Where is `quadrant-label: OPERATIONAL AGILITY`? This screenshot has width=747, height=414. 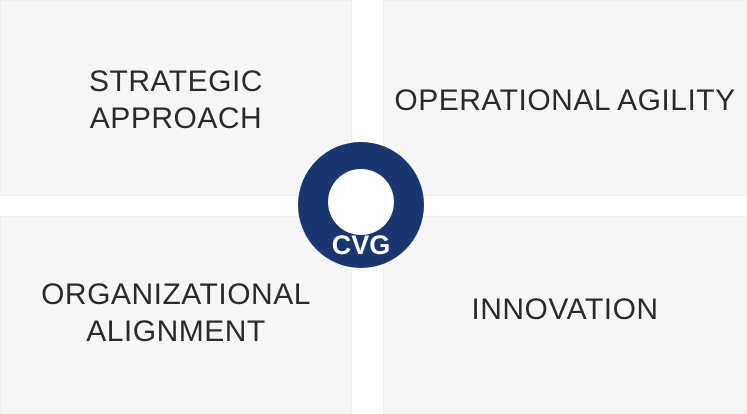 quadrant-label: OPERATIONAL AGILITY is located at coordinates (565, 100).